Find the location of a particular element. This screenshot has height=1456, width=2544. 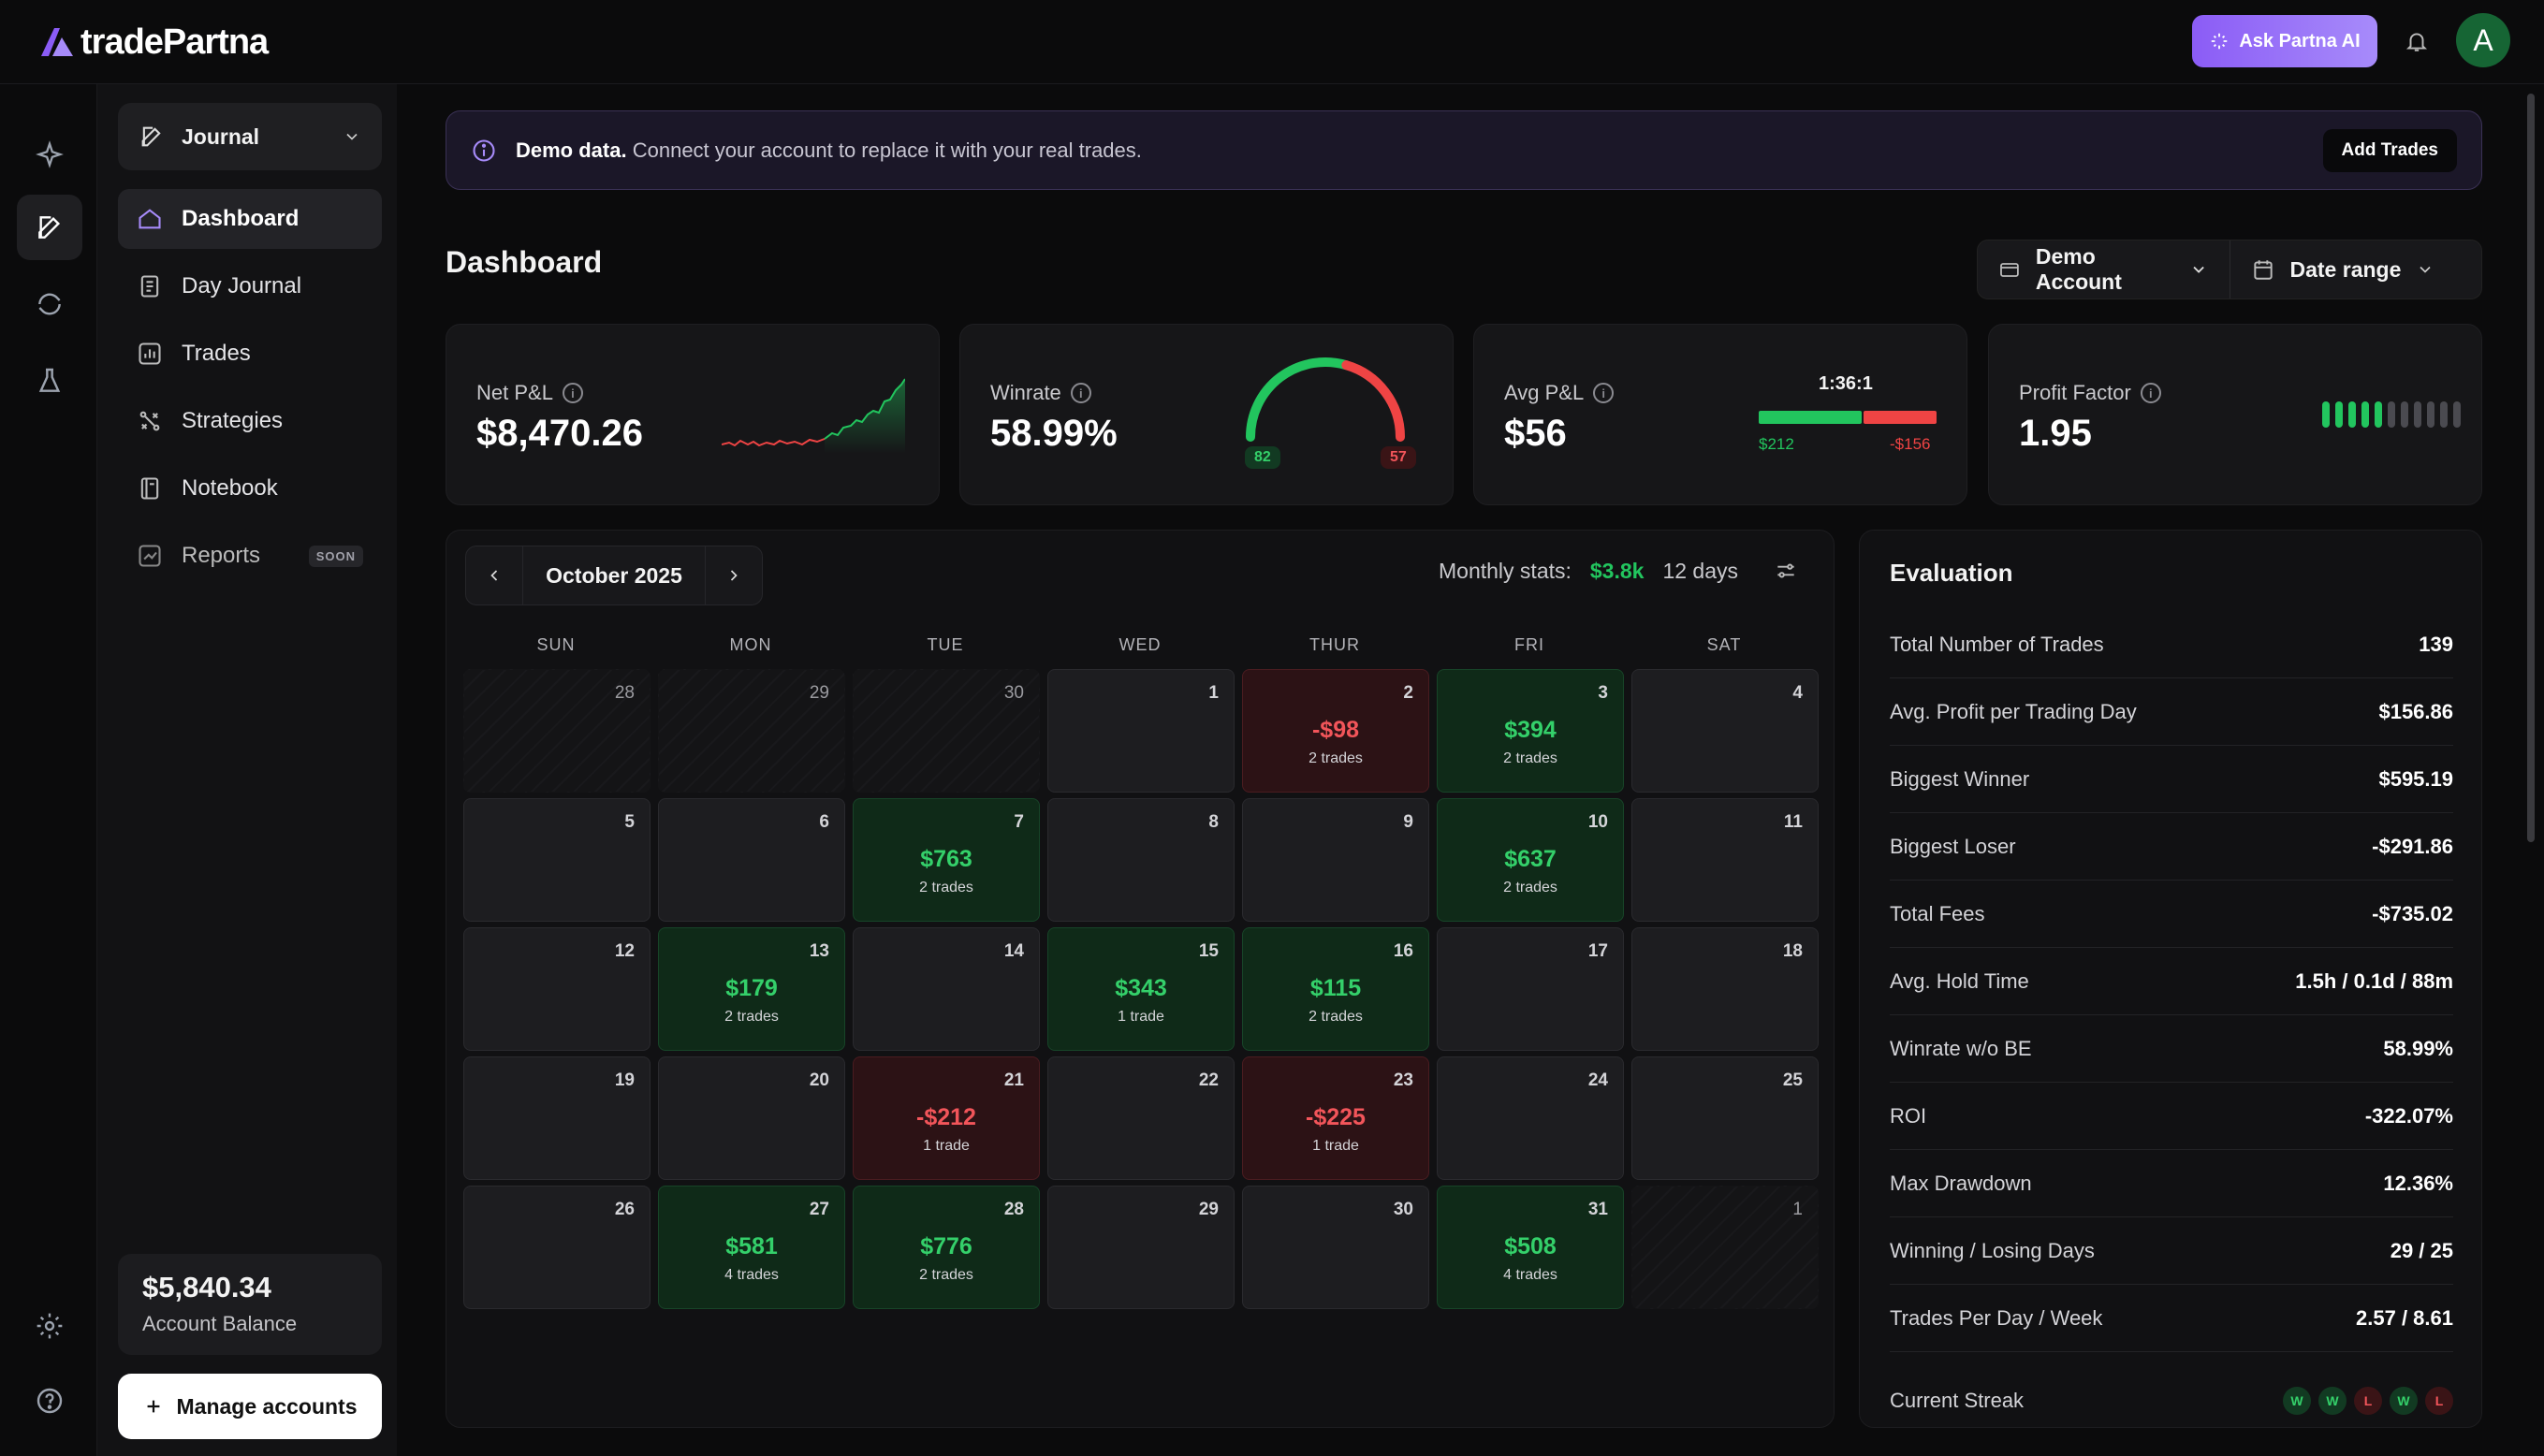

calendar-day-cell: 6 is located at coordinates (751, 860).